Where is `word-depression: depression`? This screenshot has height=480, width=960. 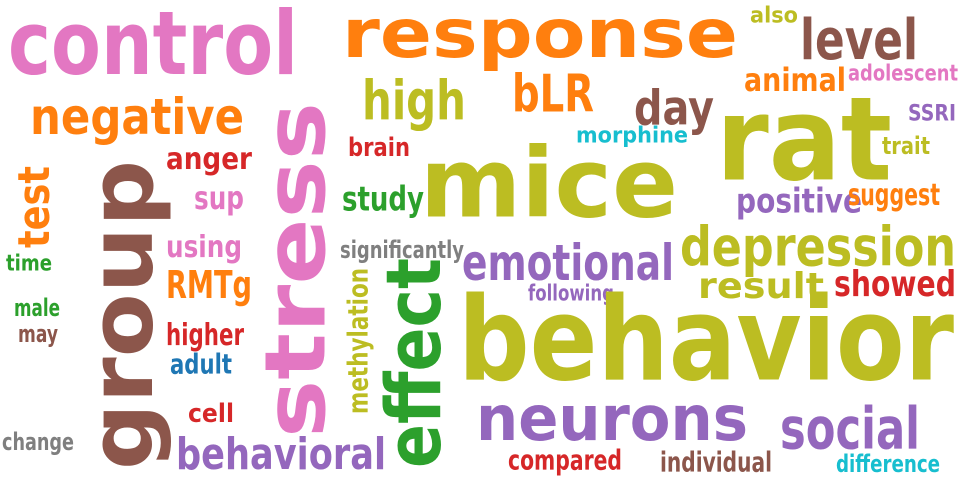
word-depression: depression is located at coordinates (818, 247).